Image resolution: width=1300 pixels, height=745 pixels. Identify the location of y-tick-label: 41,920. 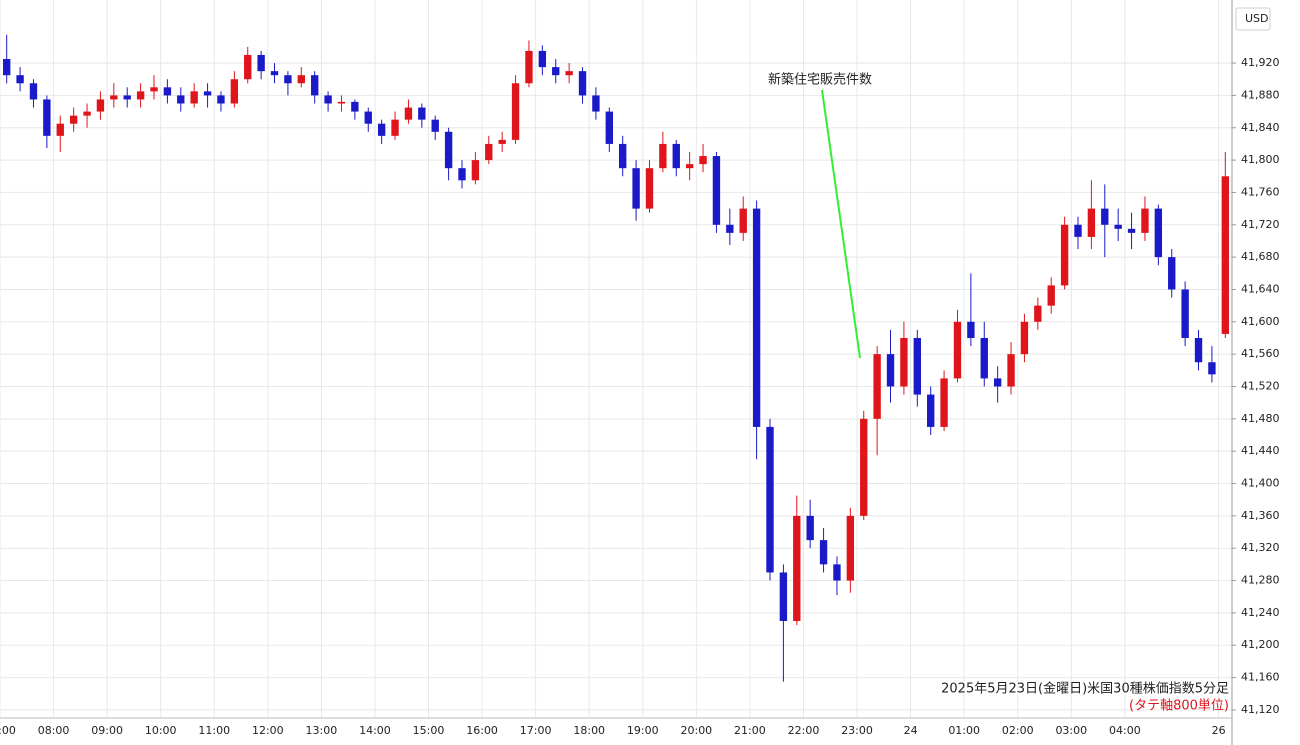
(1260, 62).